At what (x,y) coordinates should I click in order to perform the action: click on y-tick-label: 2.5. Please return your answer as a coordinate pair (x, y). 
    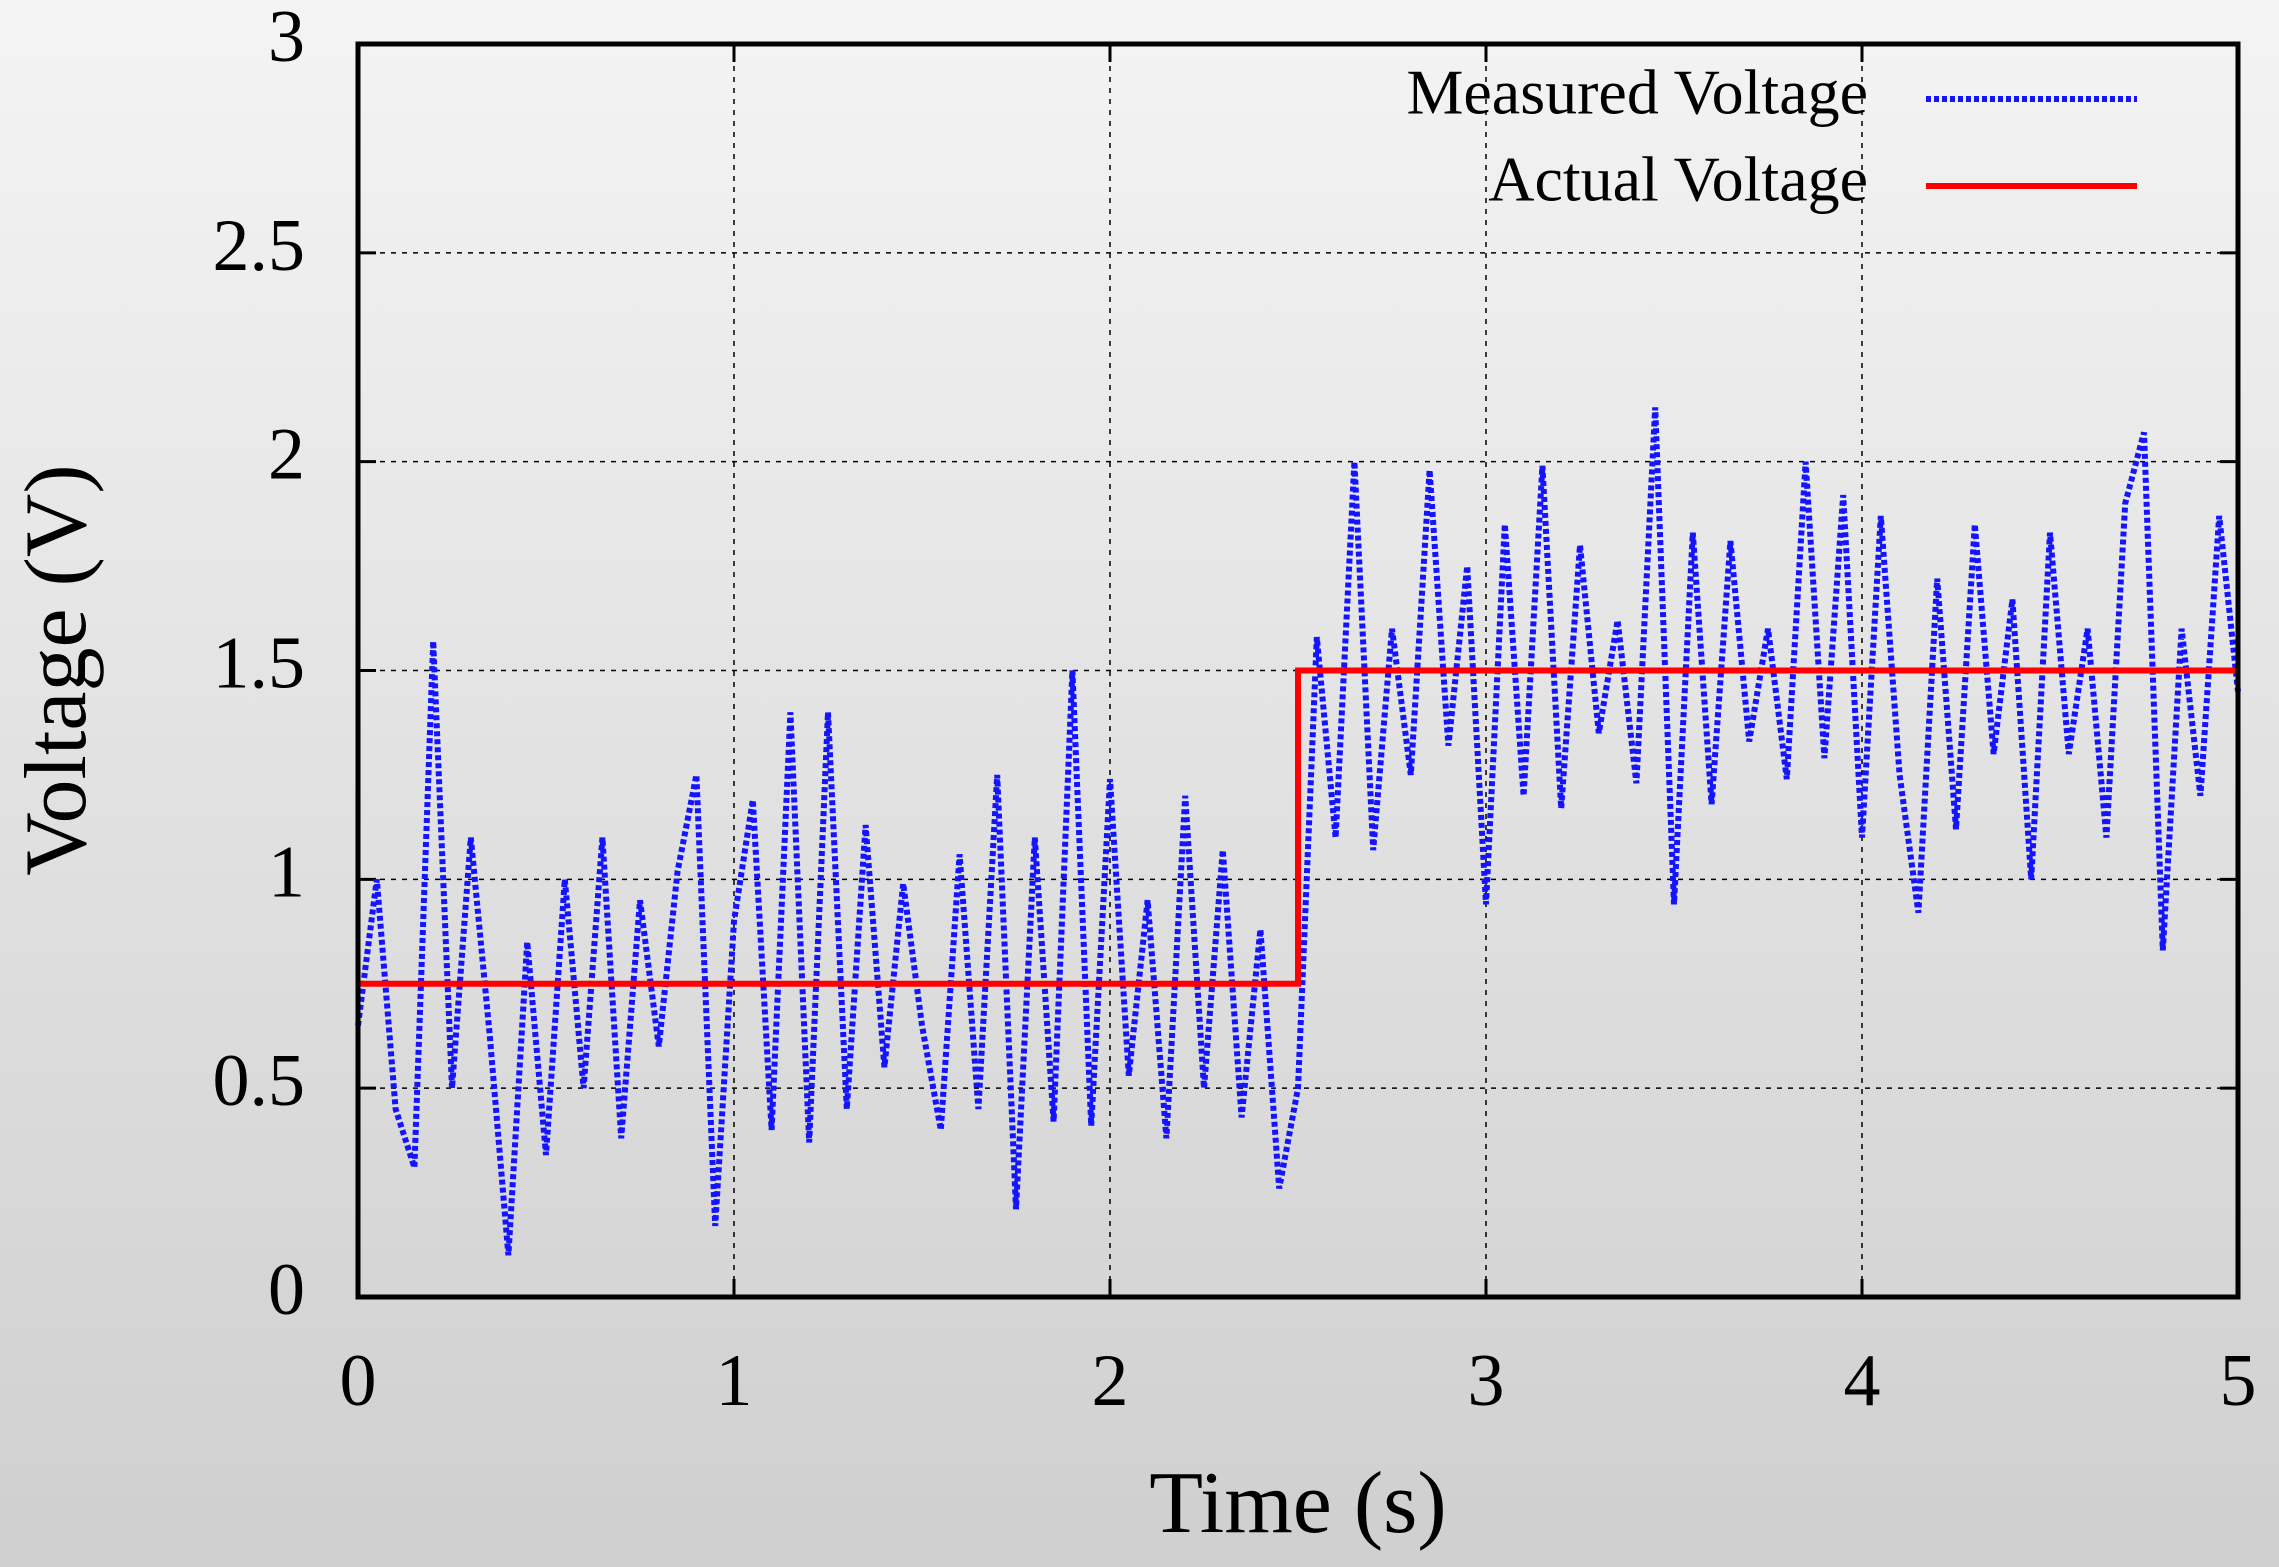
    Looking at the image, I should click on (259, 246).